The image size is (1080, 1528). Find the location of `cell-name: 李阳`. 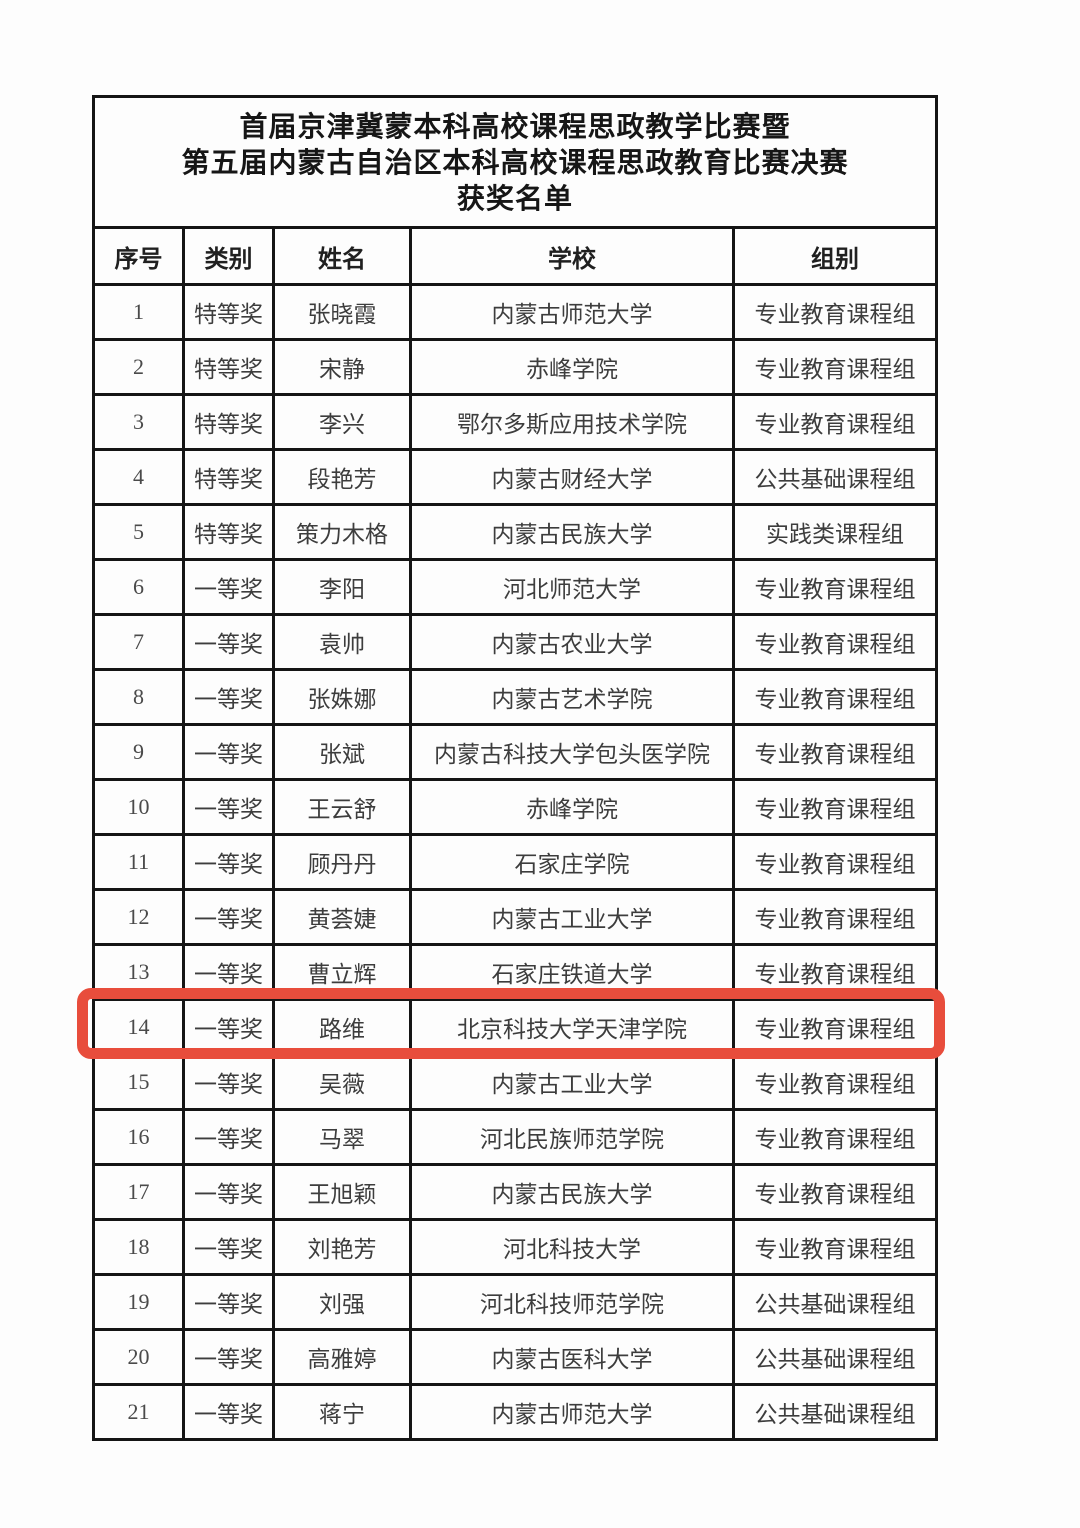

cell-name: 李阳 is located at coordinates (342, 587).